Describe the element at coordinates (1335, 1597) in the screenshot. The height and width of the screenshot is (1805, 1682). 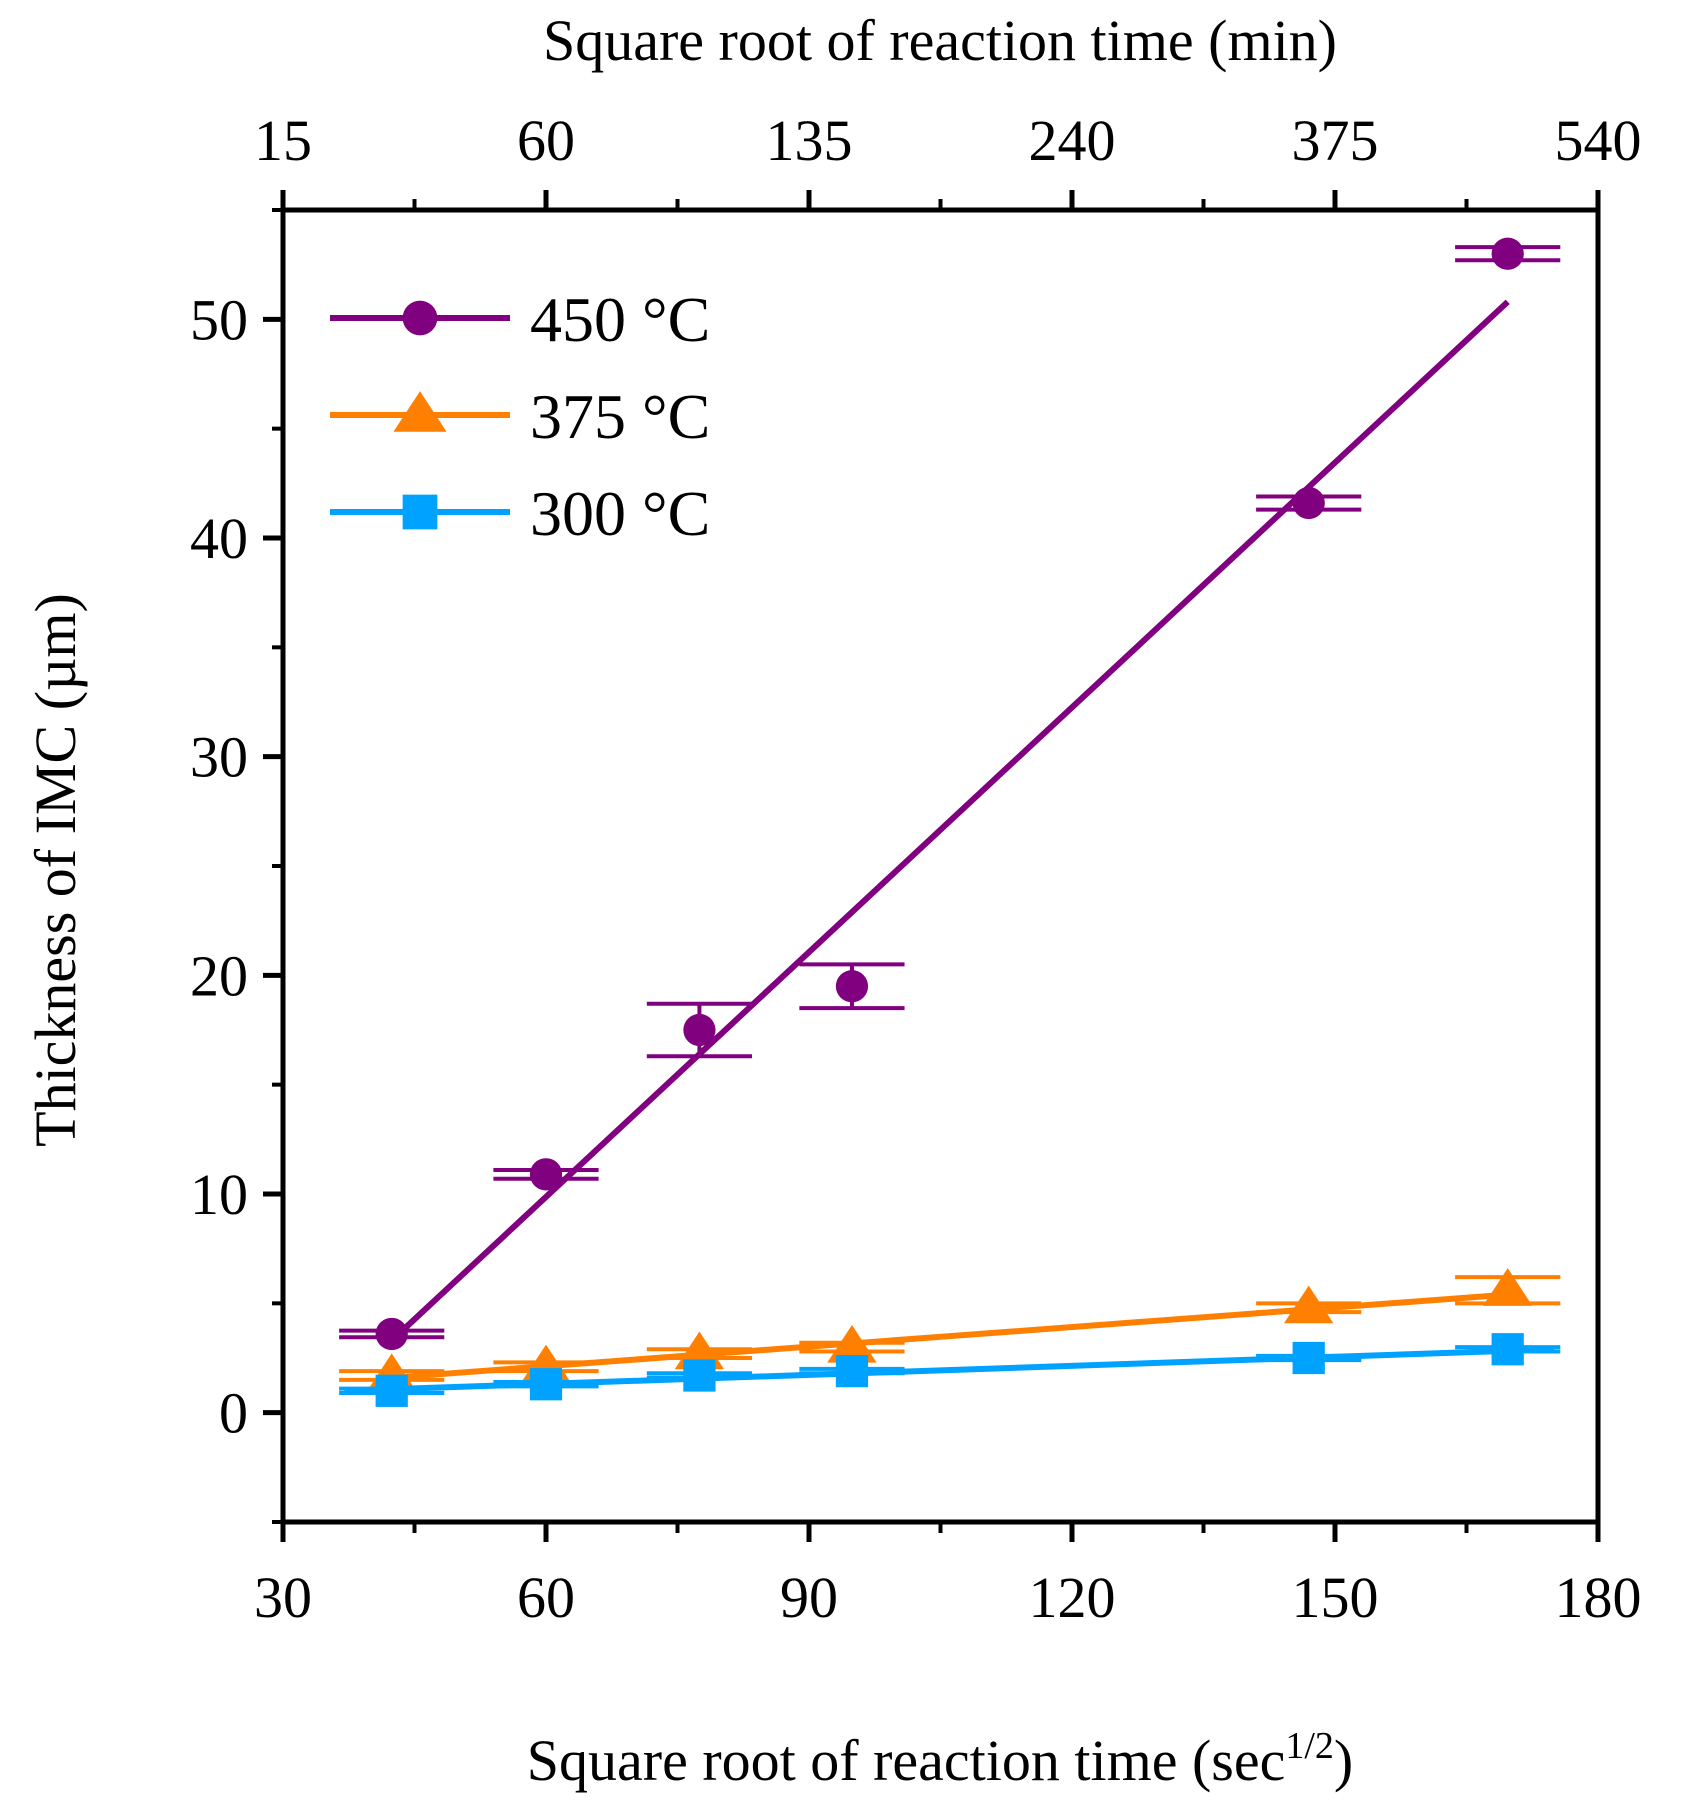
I see `x-tick-label: 150` at that location.